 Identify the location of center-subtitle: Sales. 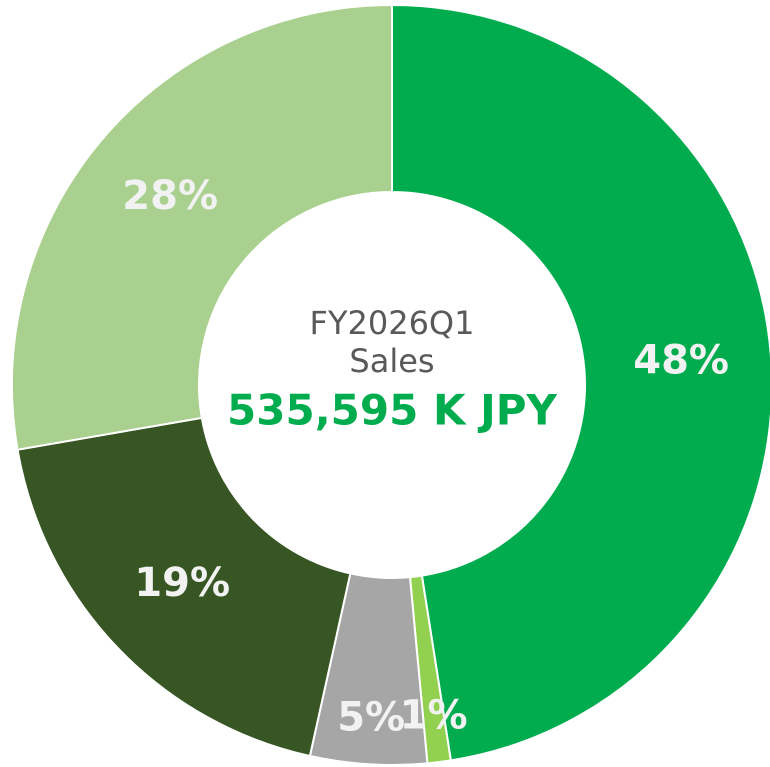
(391, 361).